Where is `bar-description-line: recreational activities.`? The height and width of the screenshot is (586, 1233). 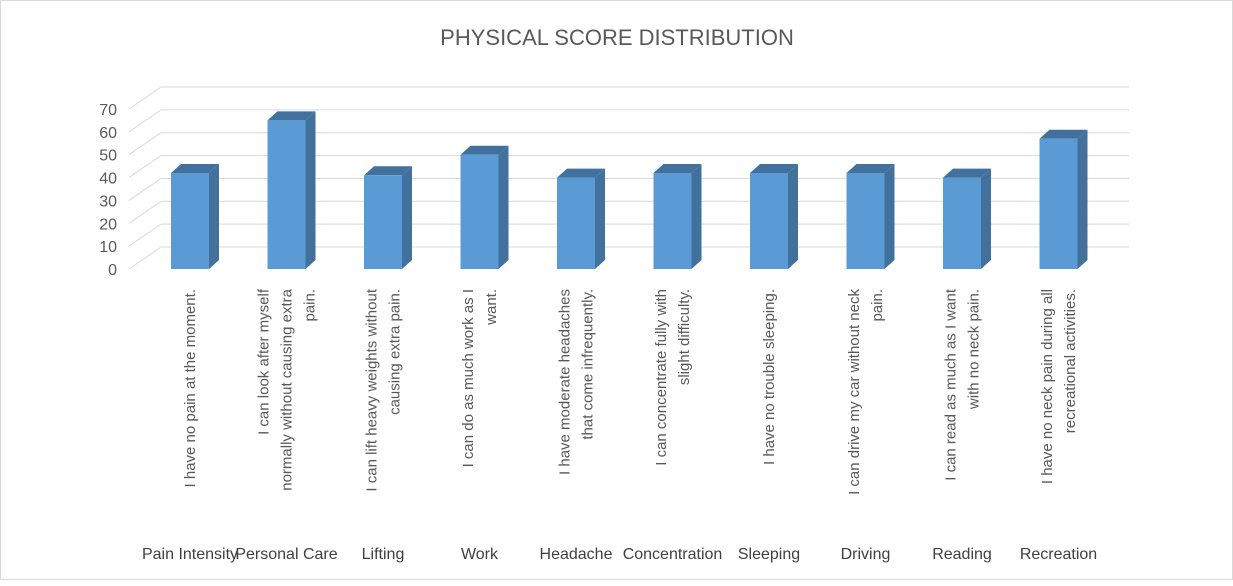
bar-description-line: recreational activities. is located at coordinates (1070, 361).